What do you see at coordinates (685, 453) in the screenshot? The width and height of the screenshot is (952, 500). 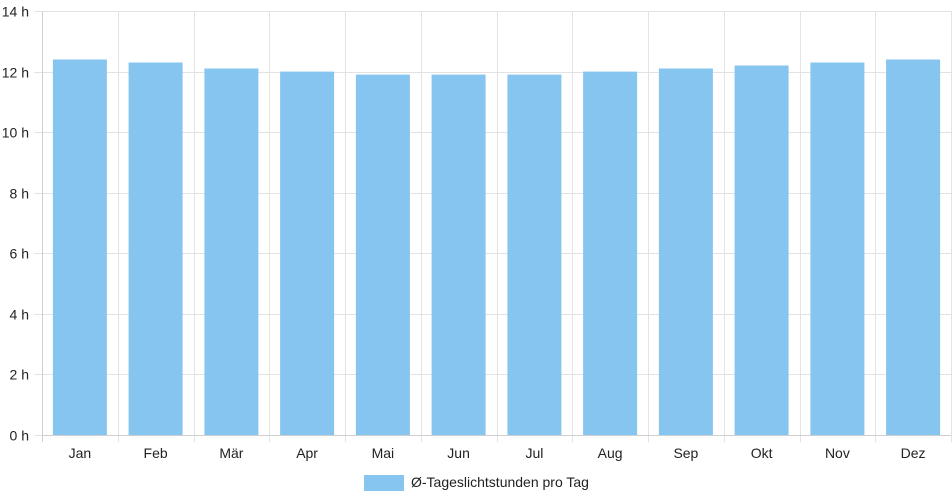 I see `x-tick-label: Sep` at bounding box center [685, 453].